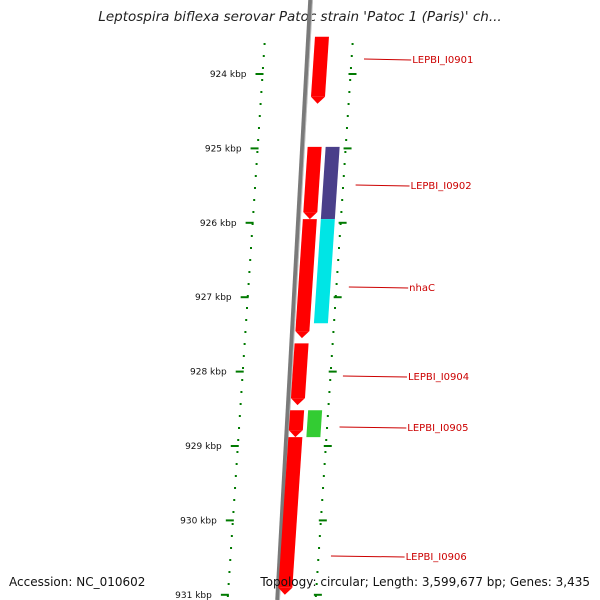 This screenshot has height=600, width=600. Describe the element at coordinates (442, 60) in the screenshot. I see `gene-label: LEPBI_I0901` at that location.